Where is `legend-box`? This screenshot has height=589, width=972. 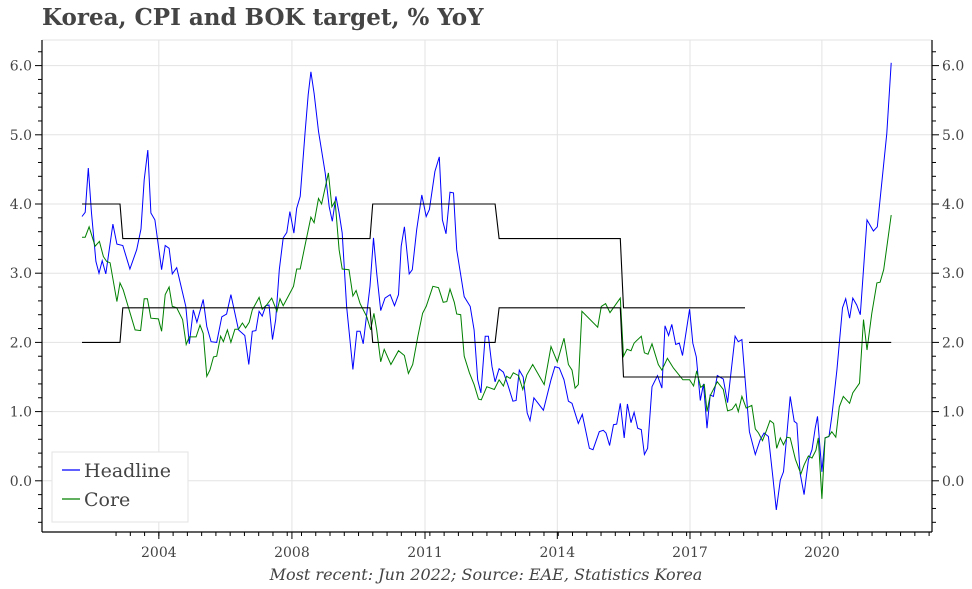
legend-box is located at coordinates (120, 487).